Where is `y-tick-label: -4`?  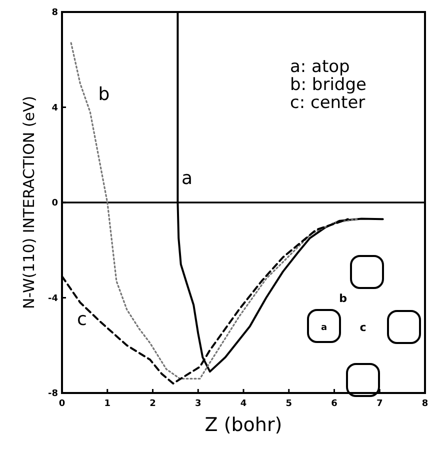 y-tick-label: -4 is located at coordinates (53, 299).